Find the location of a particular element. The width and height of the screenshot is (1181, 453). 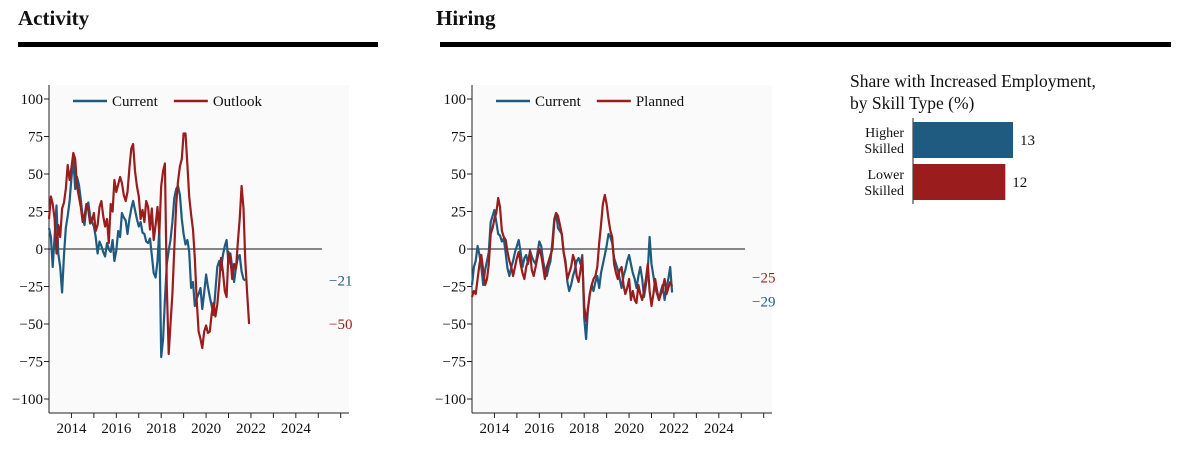

skill-bar-value-label: 13 is located at coordinates (1027, 141).